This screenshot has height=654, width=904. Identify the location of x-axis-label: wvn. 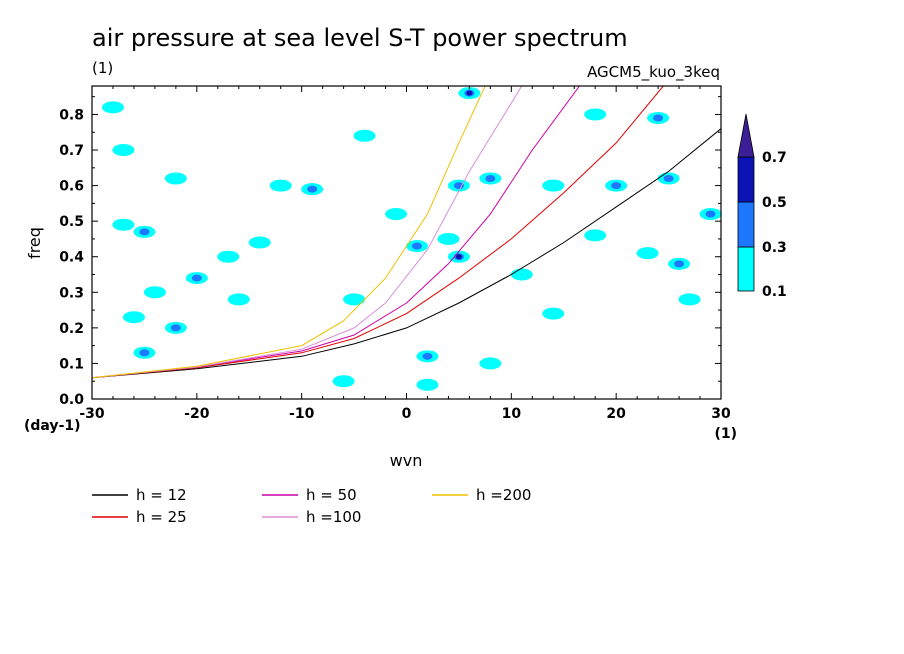
(406, 460).